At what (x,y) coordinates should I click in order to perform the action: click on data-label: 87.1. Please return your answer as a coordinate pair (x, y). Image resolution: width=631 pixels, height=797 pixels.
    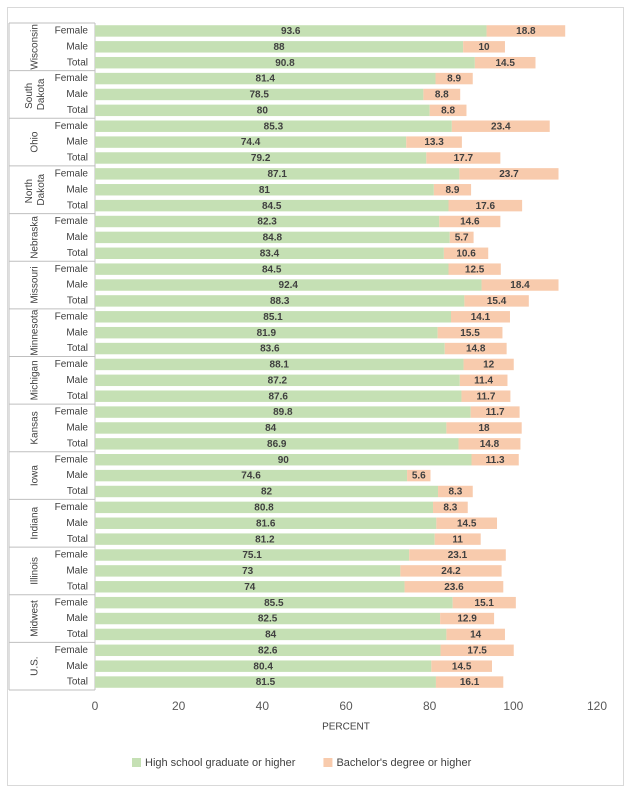
    Looking at the image, I should click on (277, 174).